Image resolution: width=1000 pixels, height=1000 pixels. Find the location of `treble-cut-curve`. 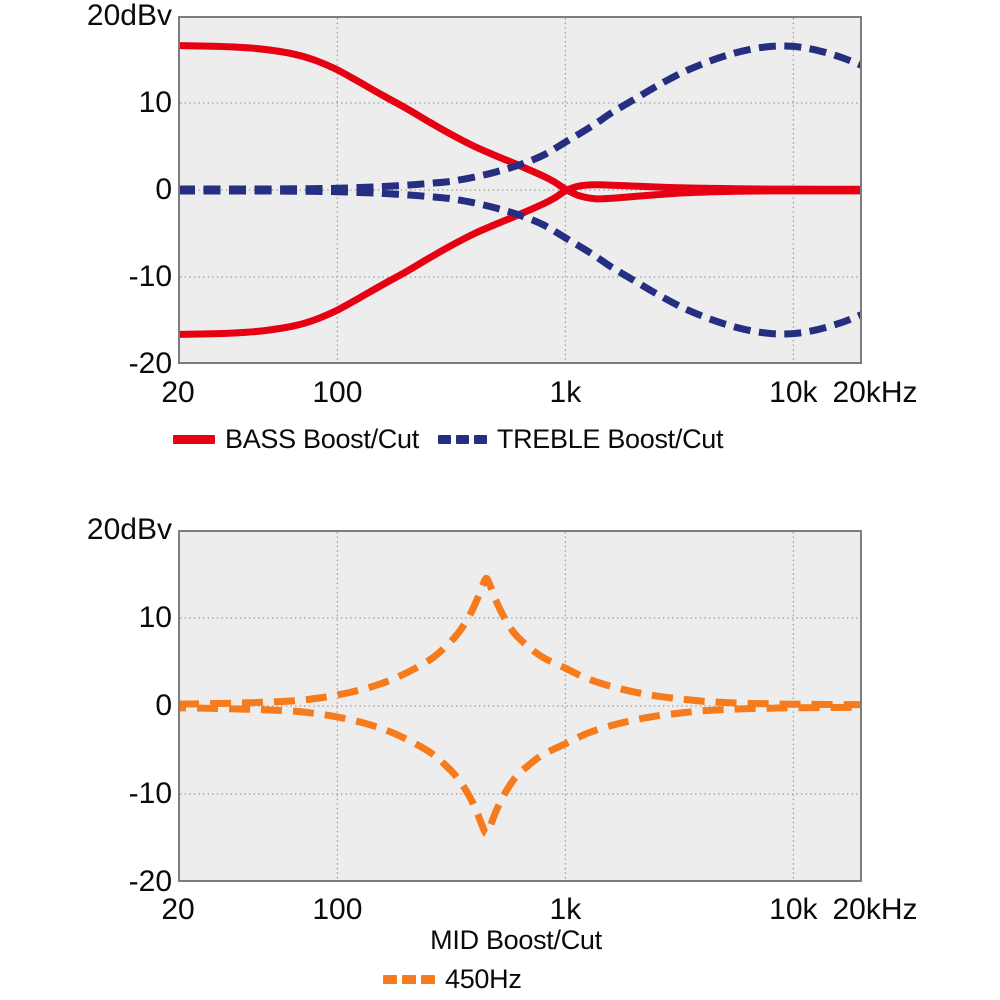

treble-cut-curve is located at coordinates (520, 262).